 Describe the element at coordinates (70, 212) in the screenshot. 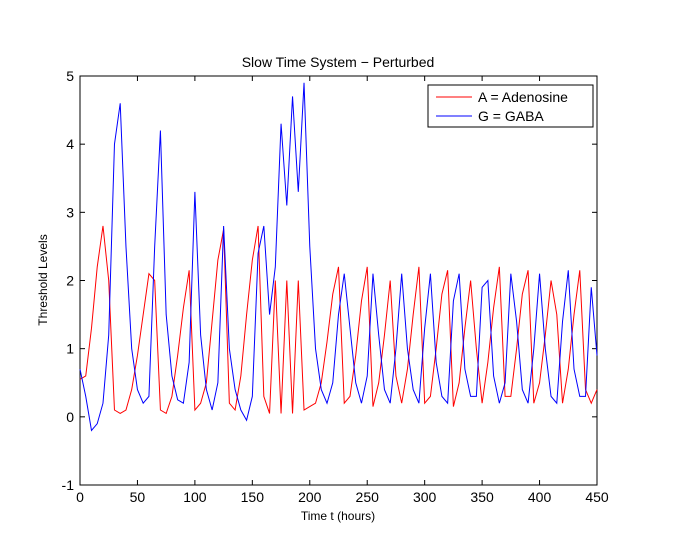

I see `y-tick-label: 3` at that location.